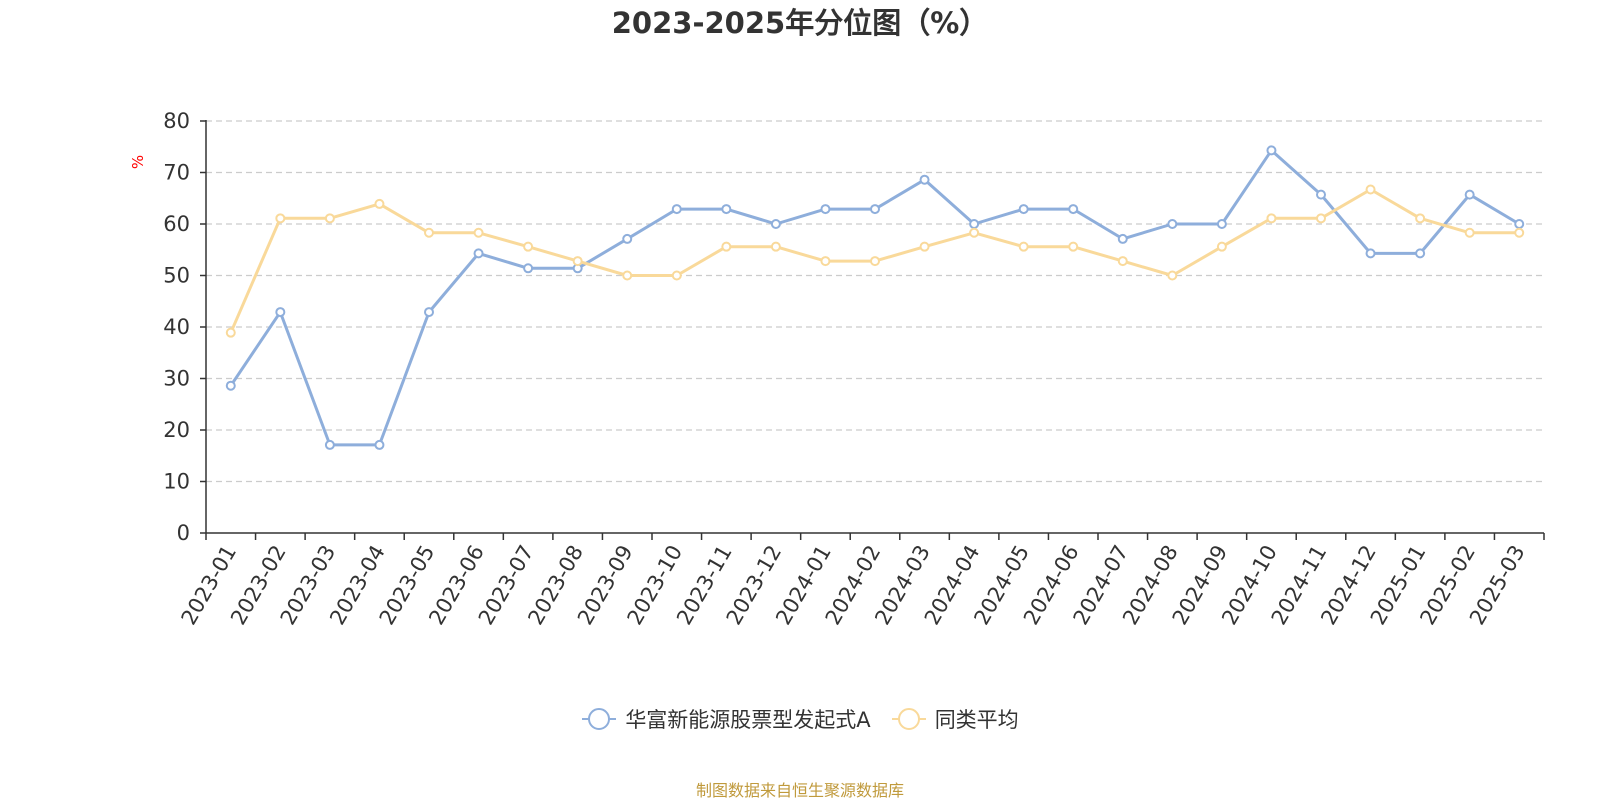  I want to click on chart-title: 2023-2025年分位图（%）, so click(800, 23).